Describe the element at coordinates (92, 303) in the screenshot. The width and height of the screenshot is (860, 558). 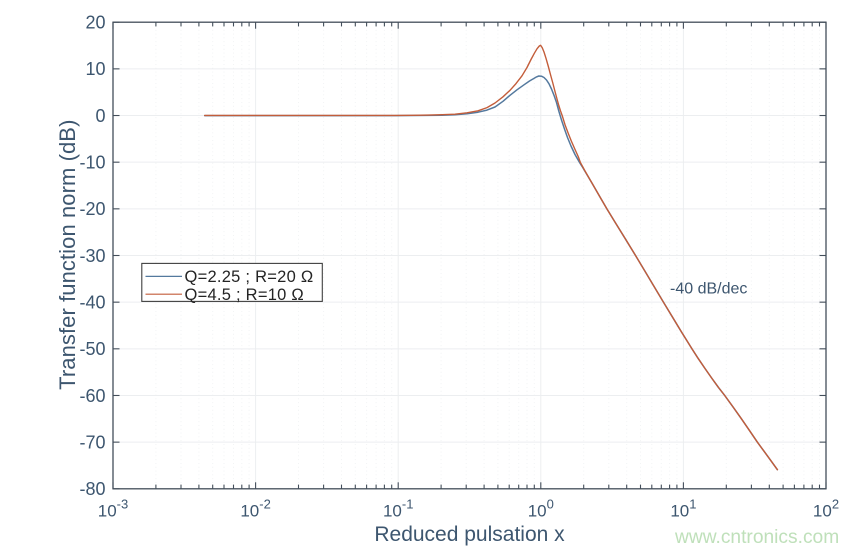
I see `svg-text: -40` at that location.